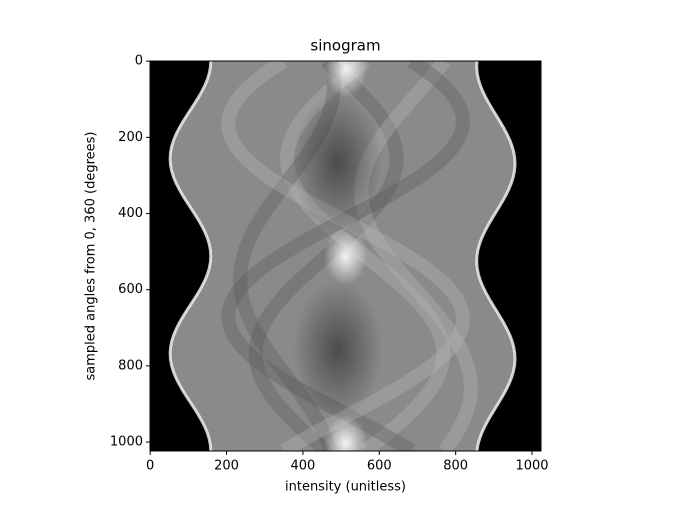 The width and height of the screenshot is (673, 505). What do you see at coordinates (226, 466) in the screenshot?
I see `x-tick-label: 200` at bounding box center [226, 466].